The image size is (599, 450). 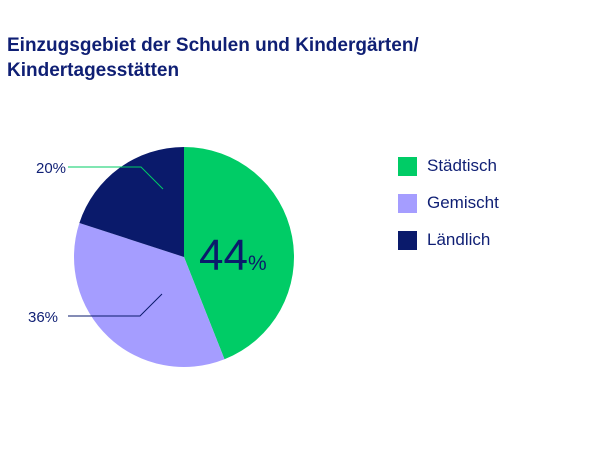 What do you see at coordinates (407, 203) in the screenshot?
I see `legend-swatch-gemischt` at bounding box center [407, 203].